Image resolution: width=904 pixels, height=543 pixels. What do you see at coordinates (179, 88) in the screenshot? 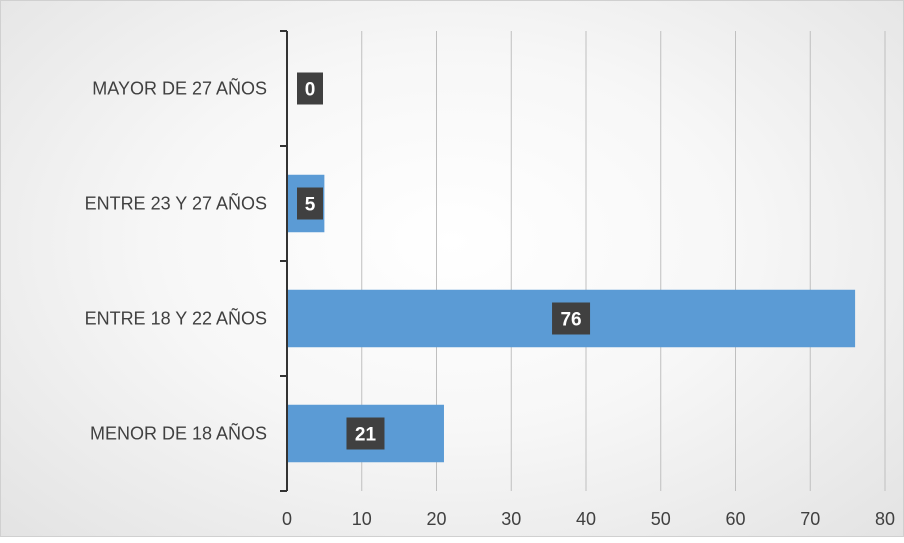
I see `category-label: MAYOR DE 27 AÑOS` at bounding box center [179, 88].